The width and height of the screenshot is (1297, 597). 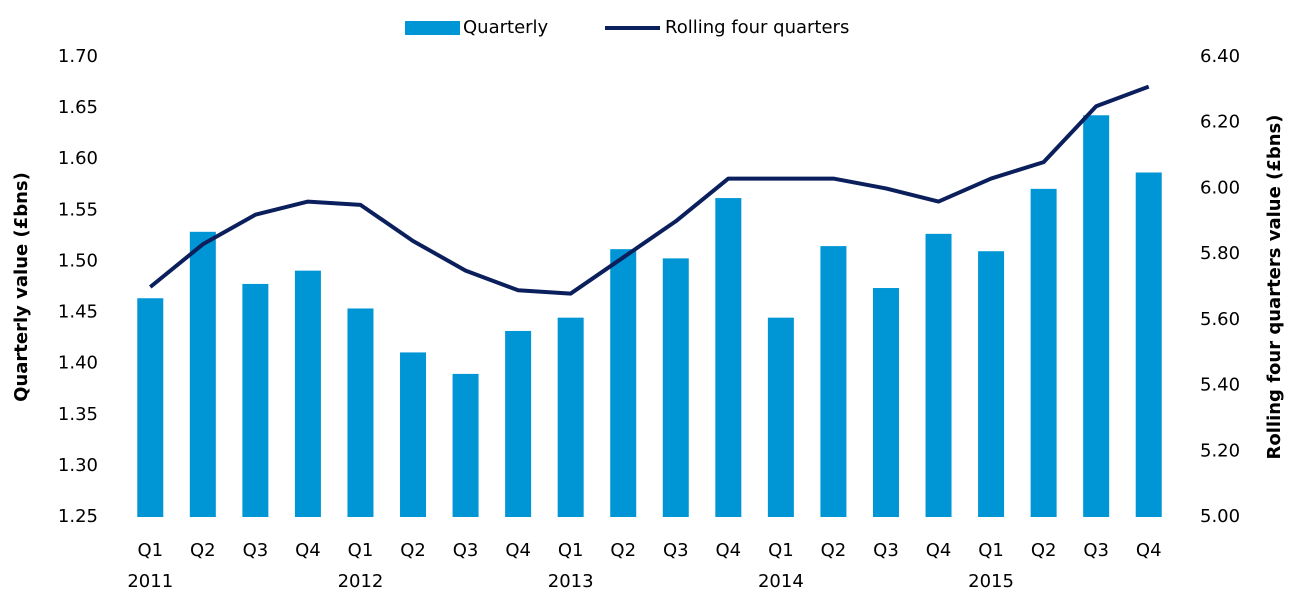 What do you see at coordinates (78, 465) in the screenshot?
I see `y-tick-label: 1.30` at bounding box center [78, 465].